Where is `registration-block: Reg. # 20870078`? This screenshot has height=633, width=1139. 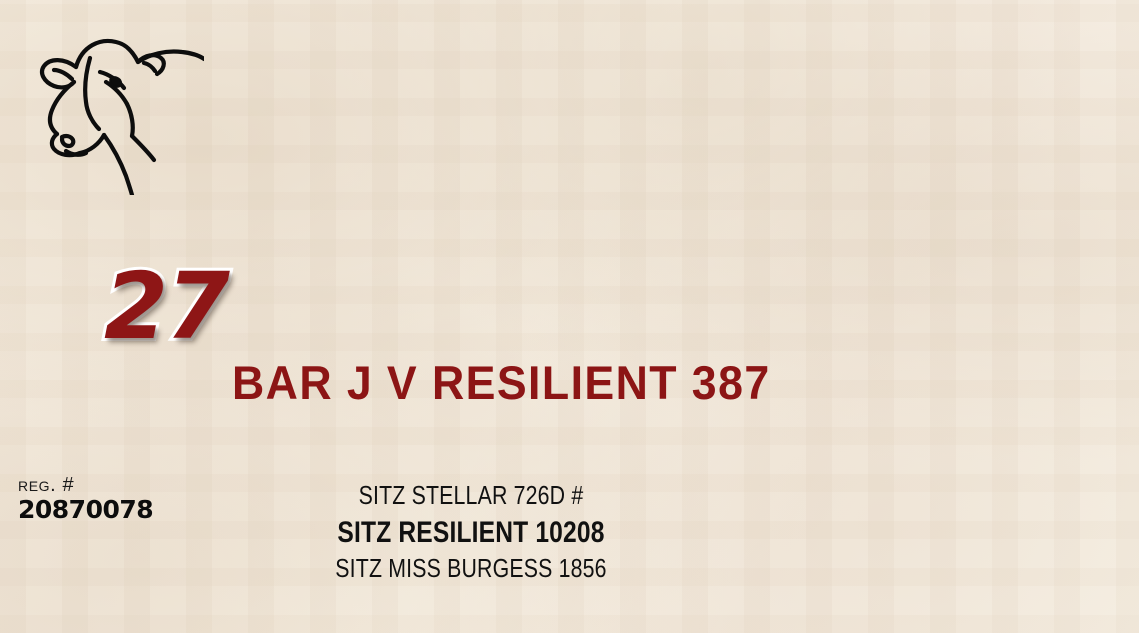 registration-block: Reg. # 20870078 is located at coordinates (578, 499).